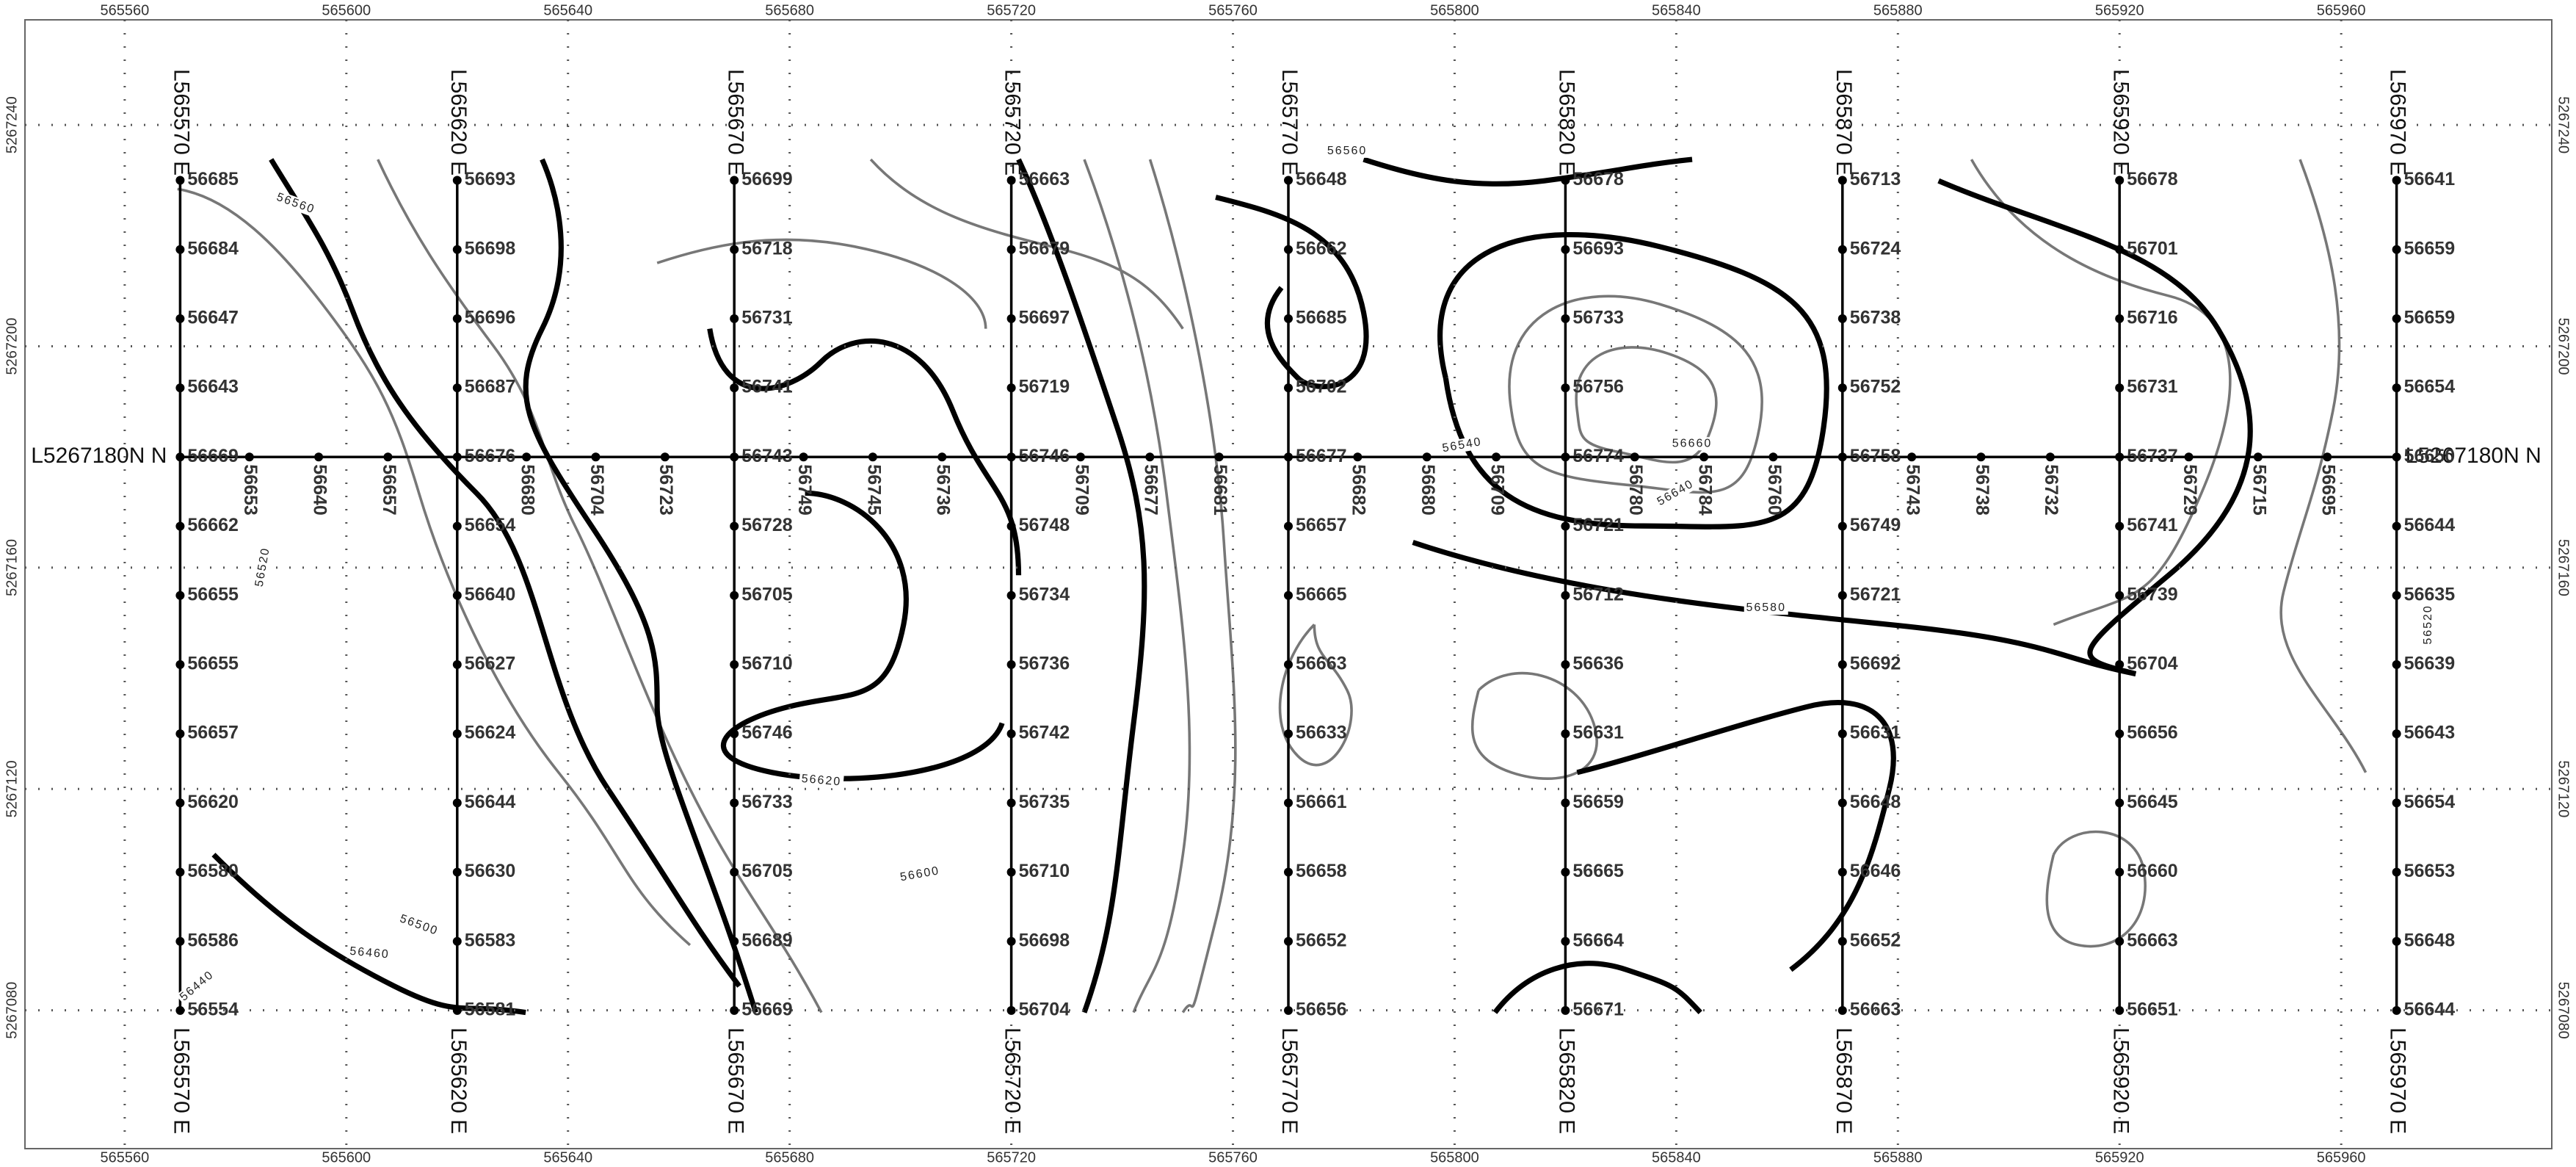 The image size is (2576, 1167). What do you see at coordinates (1045, 179) in the screenshot?
I see `station-value: 56663` at bounding box center [1045, 179].